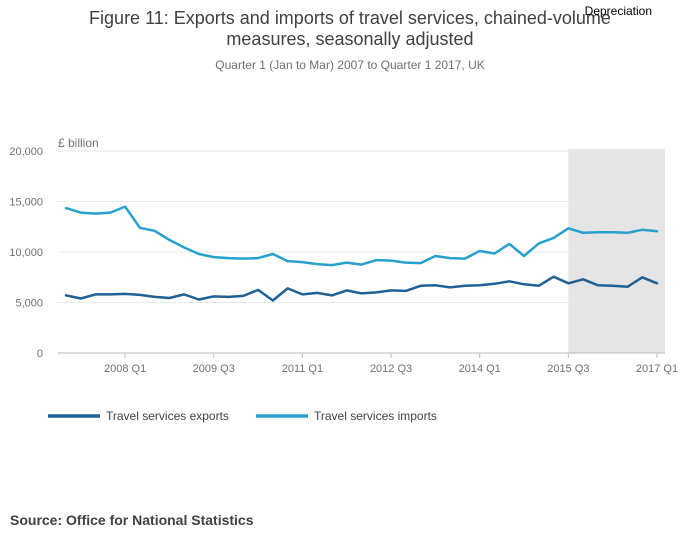  I want to click on source-note: Source: Office for National Statistics, so click(132, 520).